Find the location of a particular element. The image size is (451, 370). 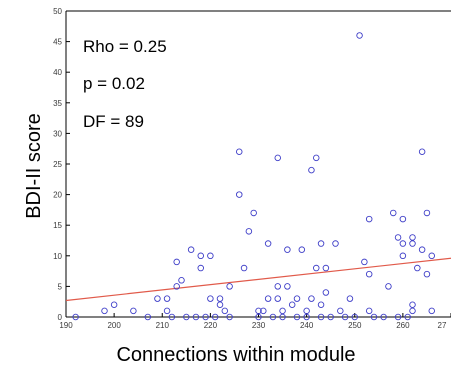

y-tick-label: 5 is located at coordinates (60, 286).